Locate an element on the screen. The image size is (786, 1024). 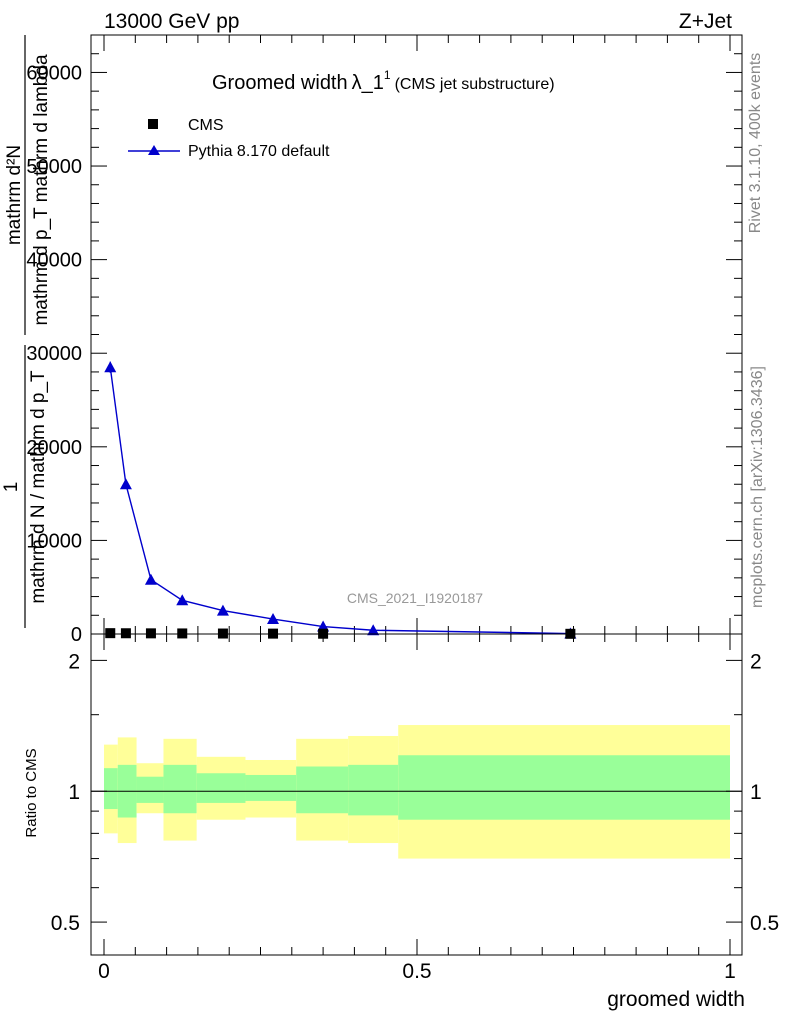
ratio-x-tick-label: 1 is located at coordinates (730, 971).